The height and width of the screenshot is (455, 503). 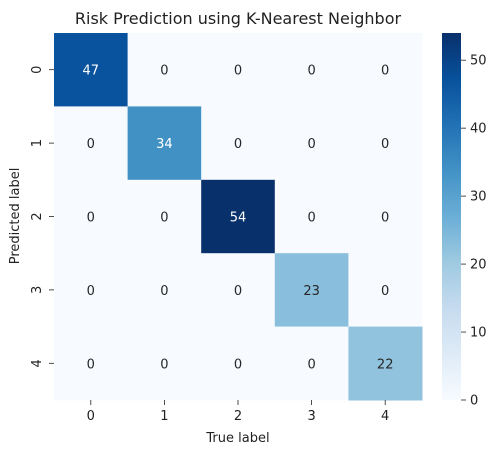 What do you see at coordinates (37, 143) in the screenshot?
I see `y-tick-label-1: 1` at bounding box center [37, 143].